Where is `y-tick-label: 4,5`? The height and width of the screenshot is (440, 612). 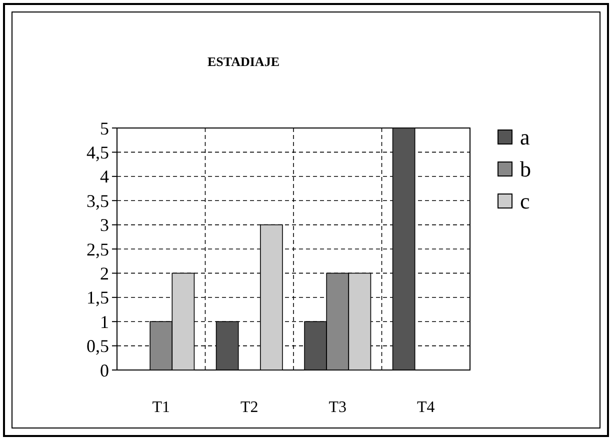 y-tick-label: 4,5 is located at coordinates (97, 152).